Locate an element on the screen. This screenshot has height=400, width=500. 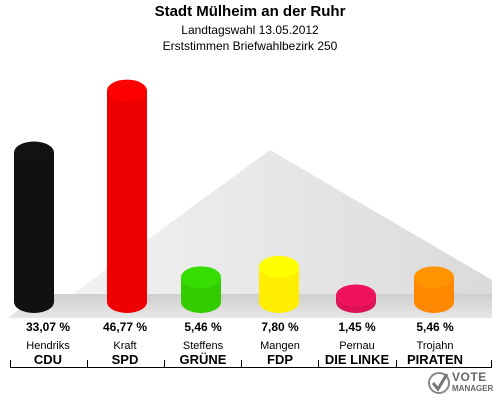
chart-title: Stadt Mülheim an der Ruhr is located at coordinates (250, 11).